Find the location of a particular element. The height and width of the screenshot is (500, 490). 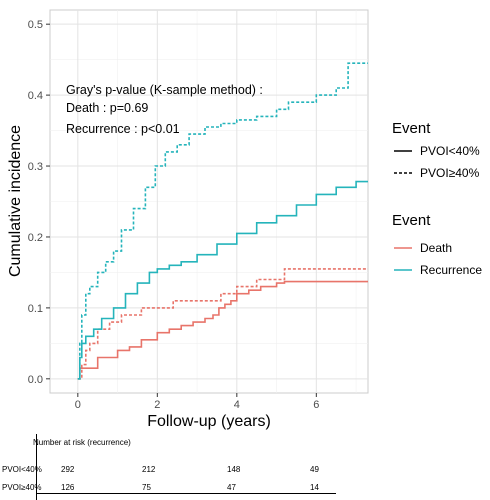

risk-value: 47 is located at coordinates (231, 487).